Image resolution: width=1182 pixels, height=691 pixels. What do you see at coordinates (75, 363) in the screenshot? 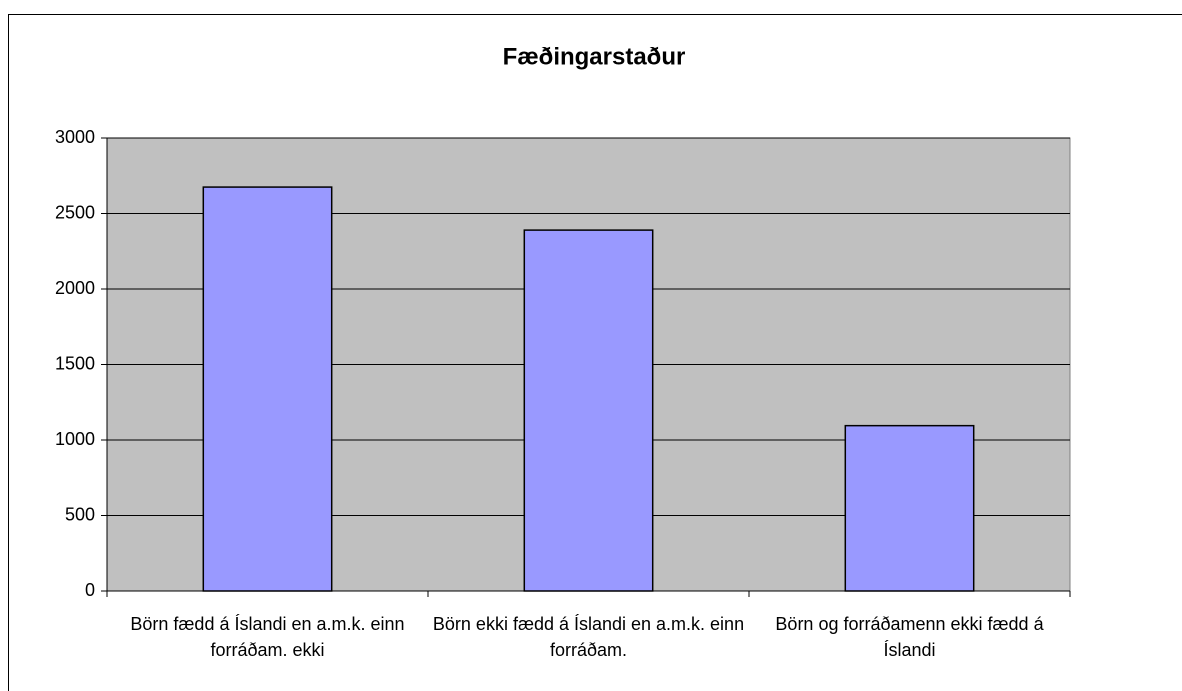
I see `y-tick-label: 1500` at bounding box center [75, 363].